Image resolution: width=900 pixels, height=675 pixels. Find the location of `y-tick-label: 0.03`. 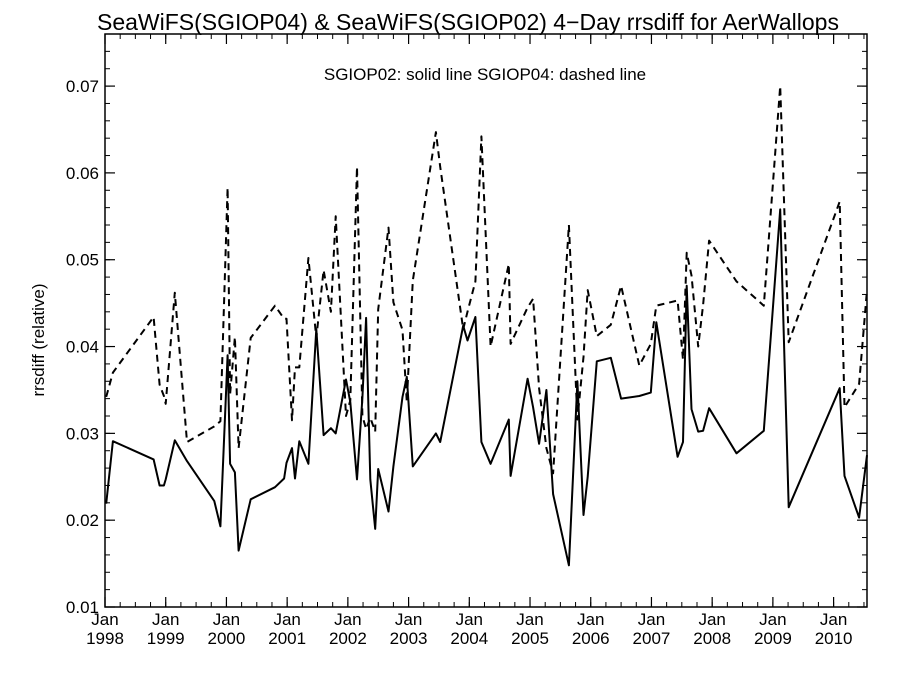

y-tick-label: 0.03 is located at coordinates (82, 433).